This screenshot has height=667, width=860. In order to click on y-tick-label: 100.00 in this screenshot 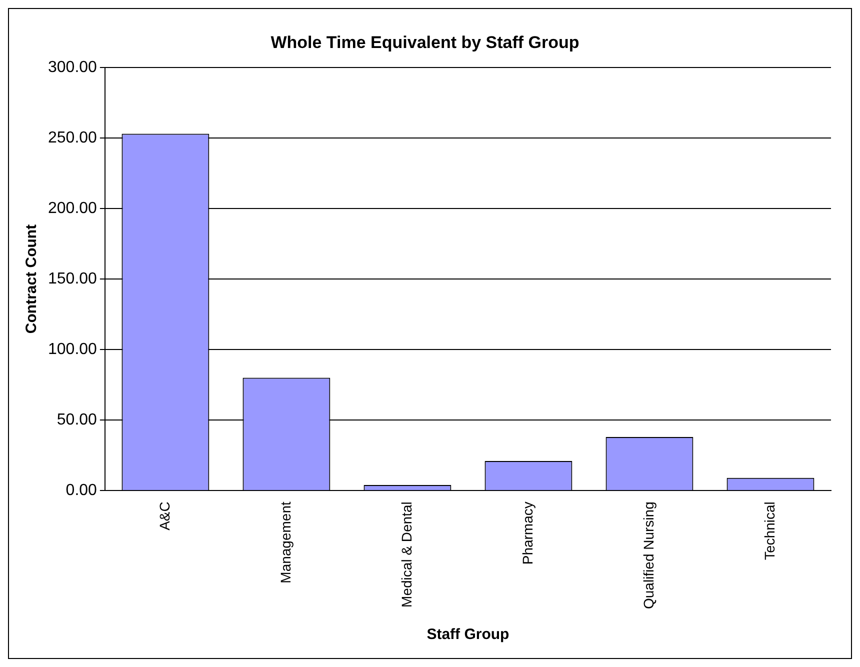, I will do `click(73, 349)`.